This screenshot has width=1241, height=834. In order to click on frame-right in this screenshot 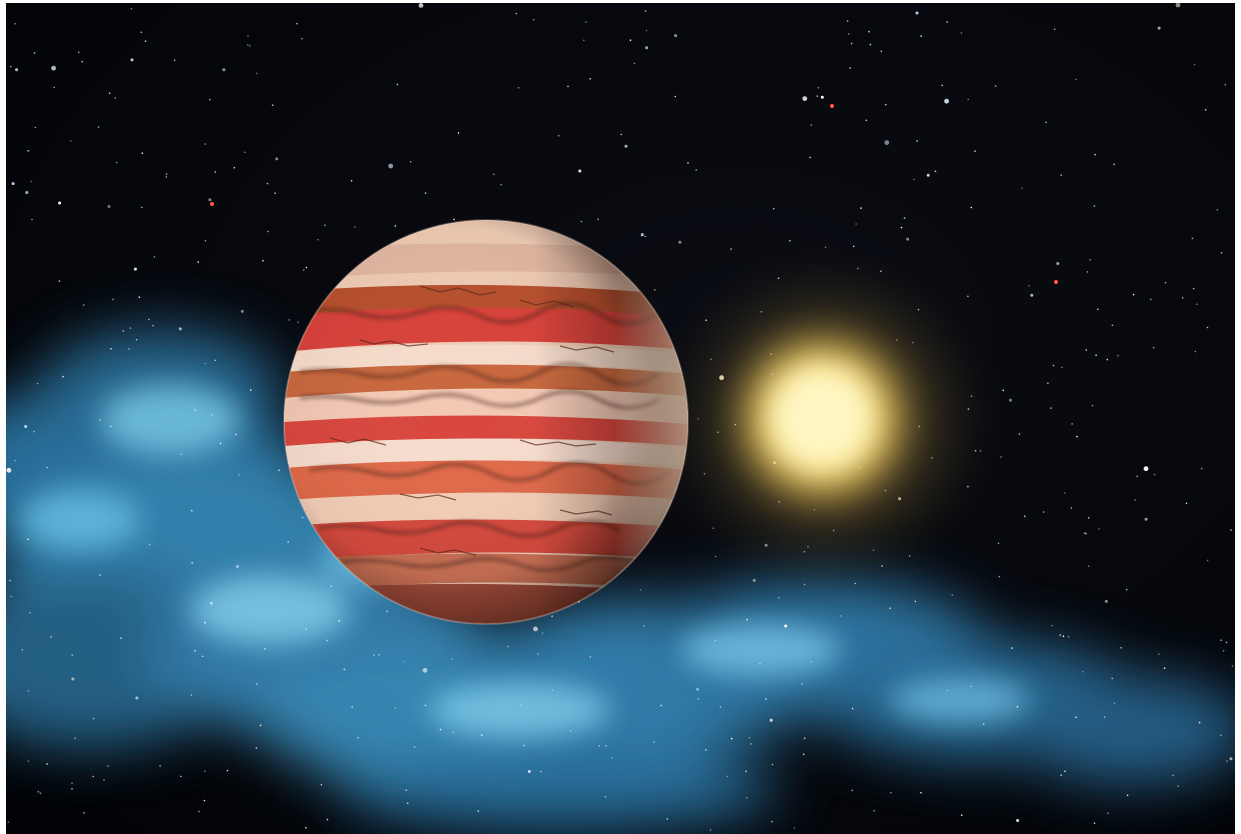, I will do `click(1238, 417)`.